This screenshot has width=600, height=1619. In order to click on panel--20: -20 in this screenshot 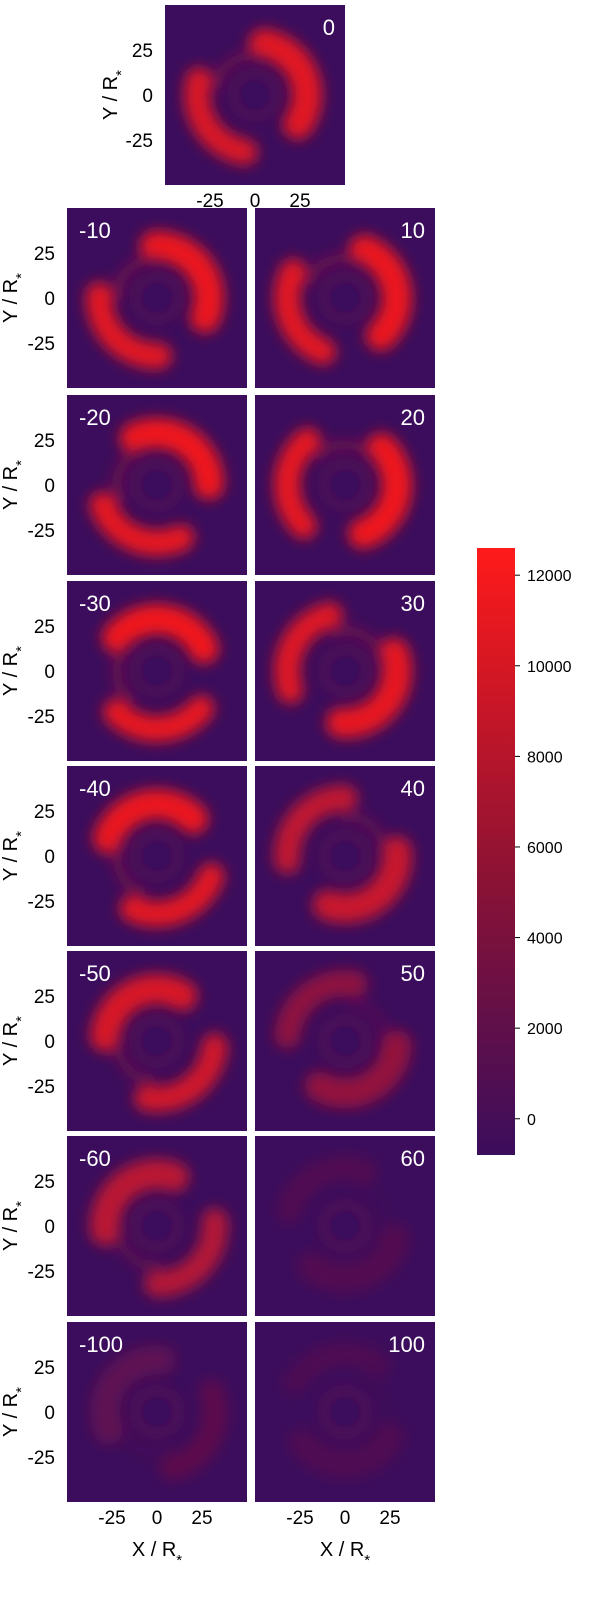, I will do `click(157, 485)`.